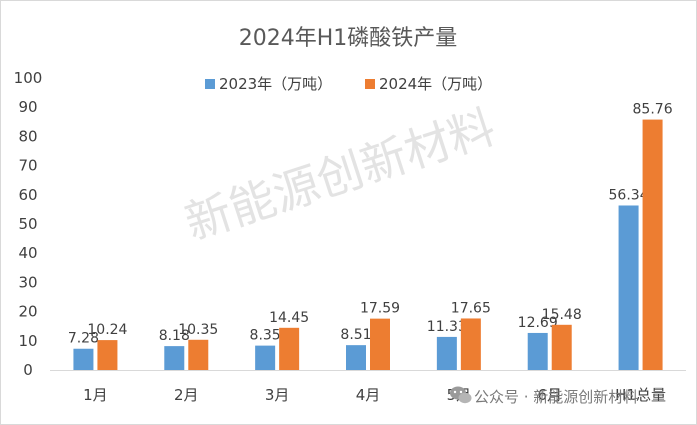 The width and height of the screenshot is (697, 425). What do you see at coordinates (27, 136) in the screenshot?
I see `y-tick-label: 80` at bounding box center [27, 136].